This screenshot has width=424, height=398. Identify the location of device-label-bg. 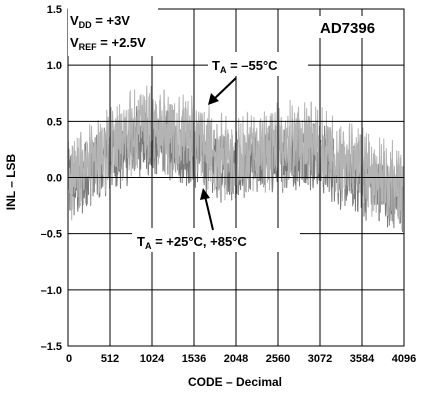
(358, 27).